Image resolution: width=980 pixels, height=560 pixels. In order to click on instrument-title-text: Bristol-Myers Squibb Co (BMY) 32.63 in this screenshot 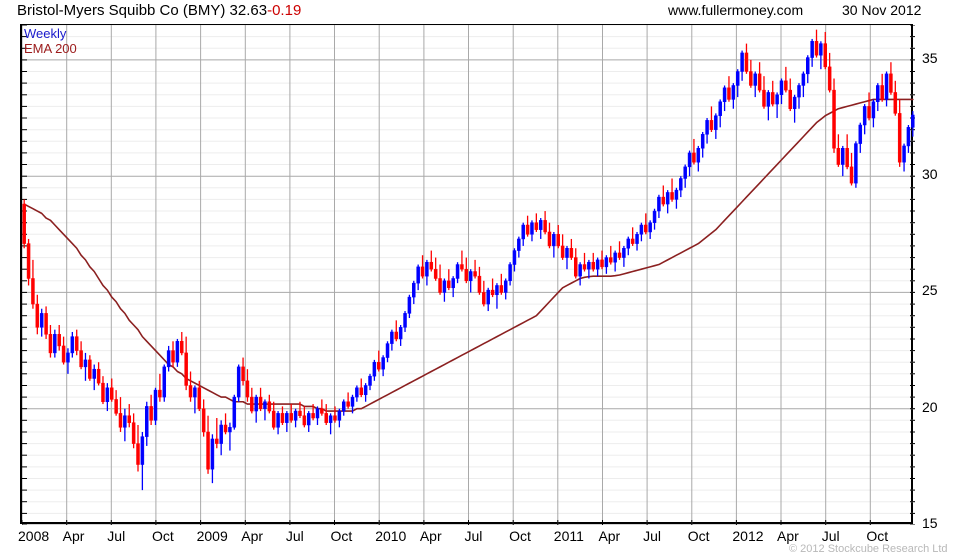, I will do `click(142, 10)`.